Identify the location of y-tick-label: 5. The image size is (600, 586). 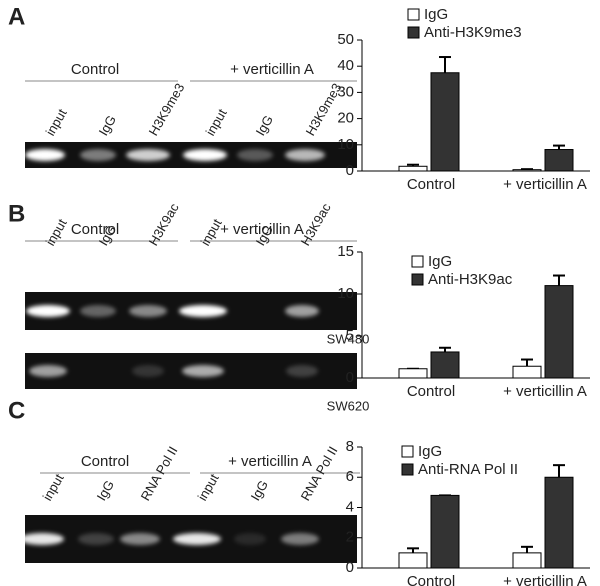
(350, 335).